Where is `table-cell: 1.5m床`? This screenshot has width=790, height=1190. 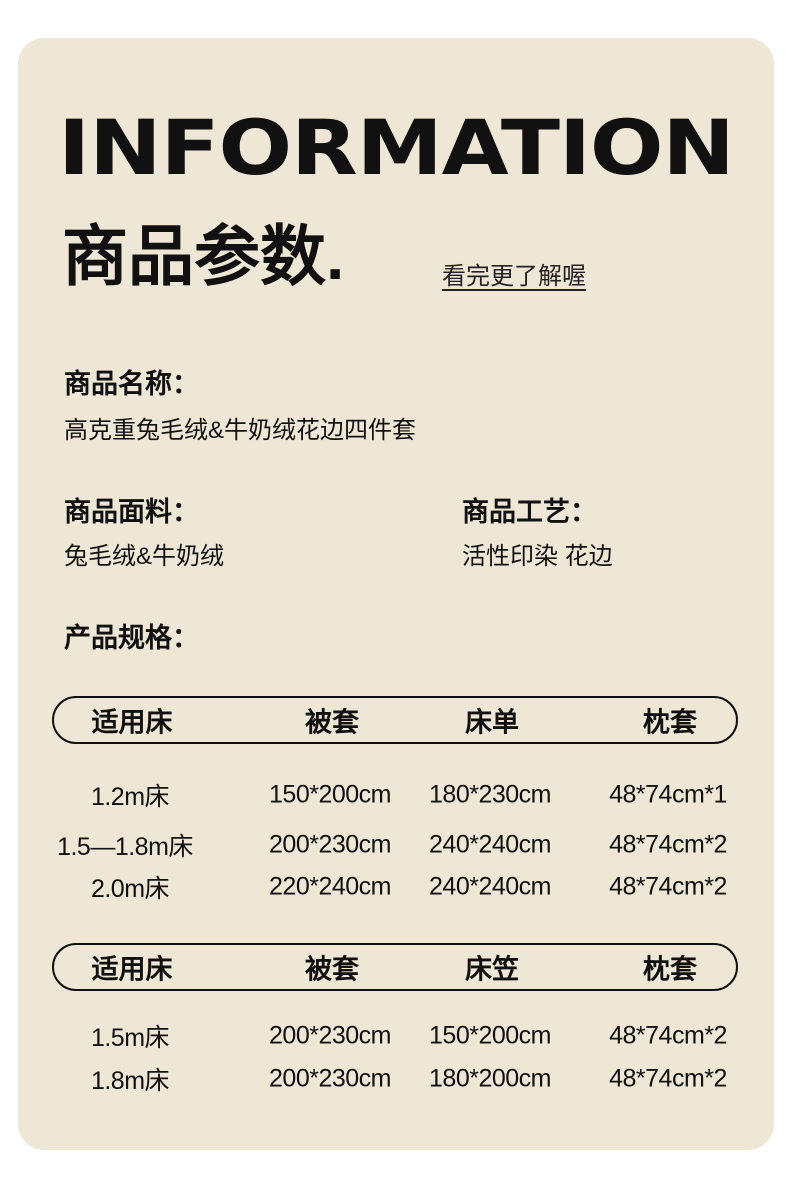
table-cell: 1.5m床 is located at coordinates (130, 1038).